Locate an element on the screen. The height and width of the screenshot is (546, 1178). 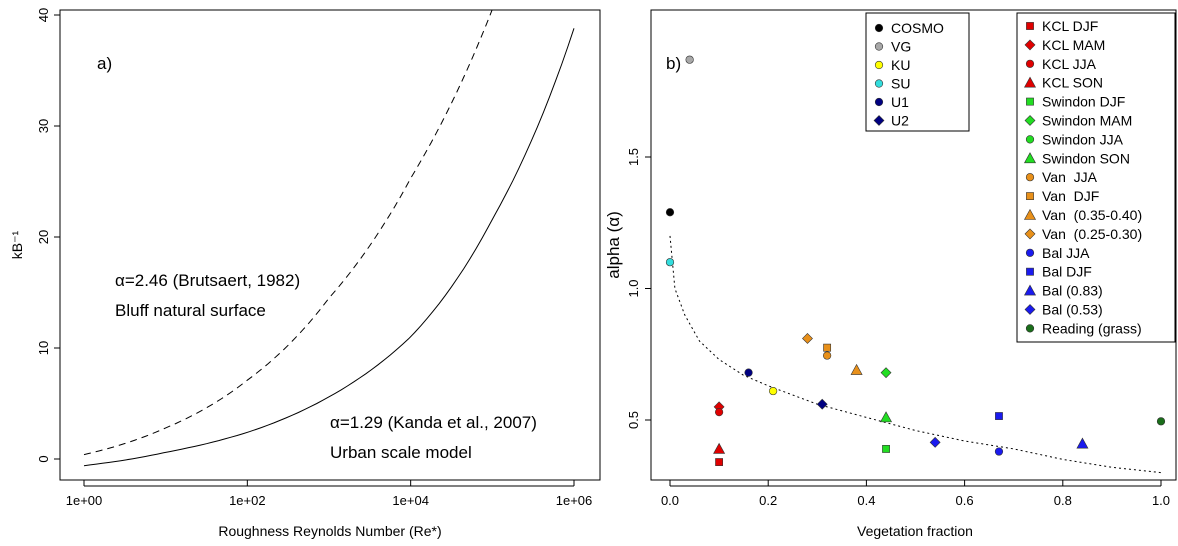
legend-models: COSMO VG KU SU U1 U2 is located at coordinates (917, 72).